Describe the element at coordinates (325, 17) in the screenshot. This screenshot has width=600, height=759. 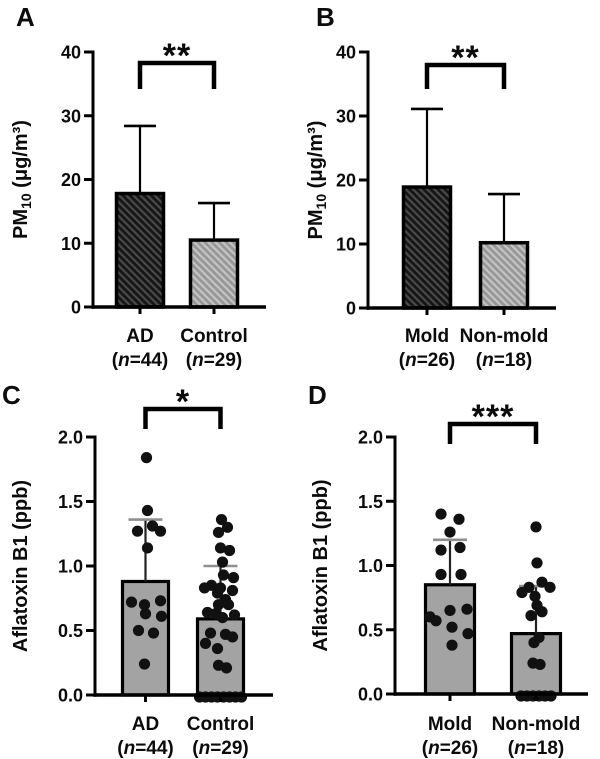
I see `panel-letter-B: B` at that location.